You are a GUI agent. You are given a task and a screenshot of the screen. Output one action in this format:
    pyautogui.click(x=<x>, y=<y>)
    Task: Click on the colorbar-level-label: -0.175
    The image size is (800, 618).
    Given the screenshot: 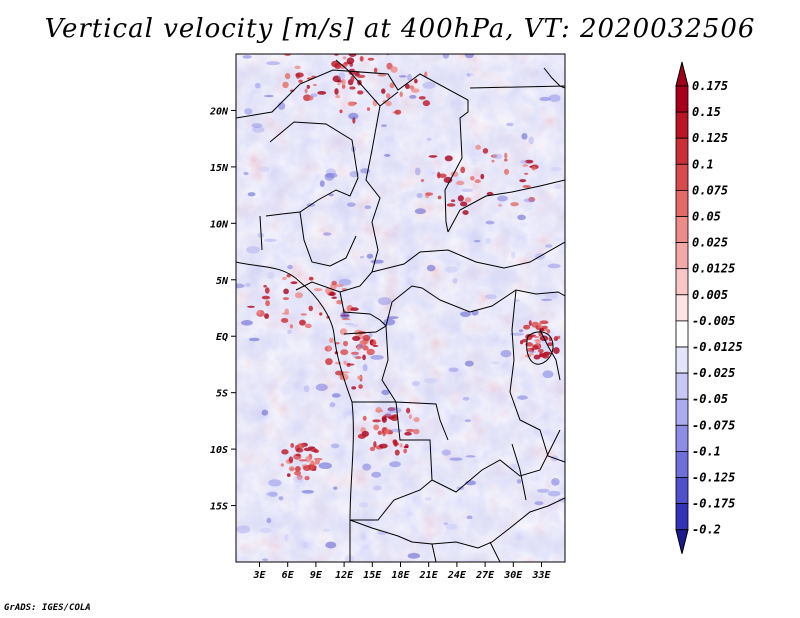 What is the action you would take?
    pyautogui.click(x=713, y=504)
    